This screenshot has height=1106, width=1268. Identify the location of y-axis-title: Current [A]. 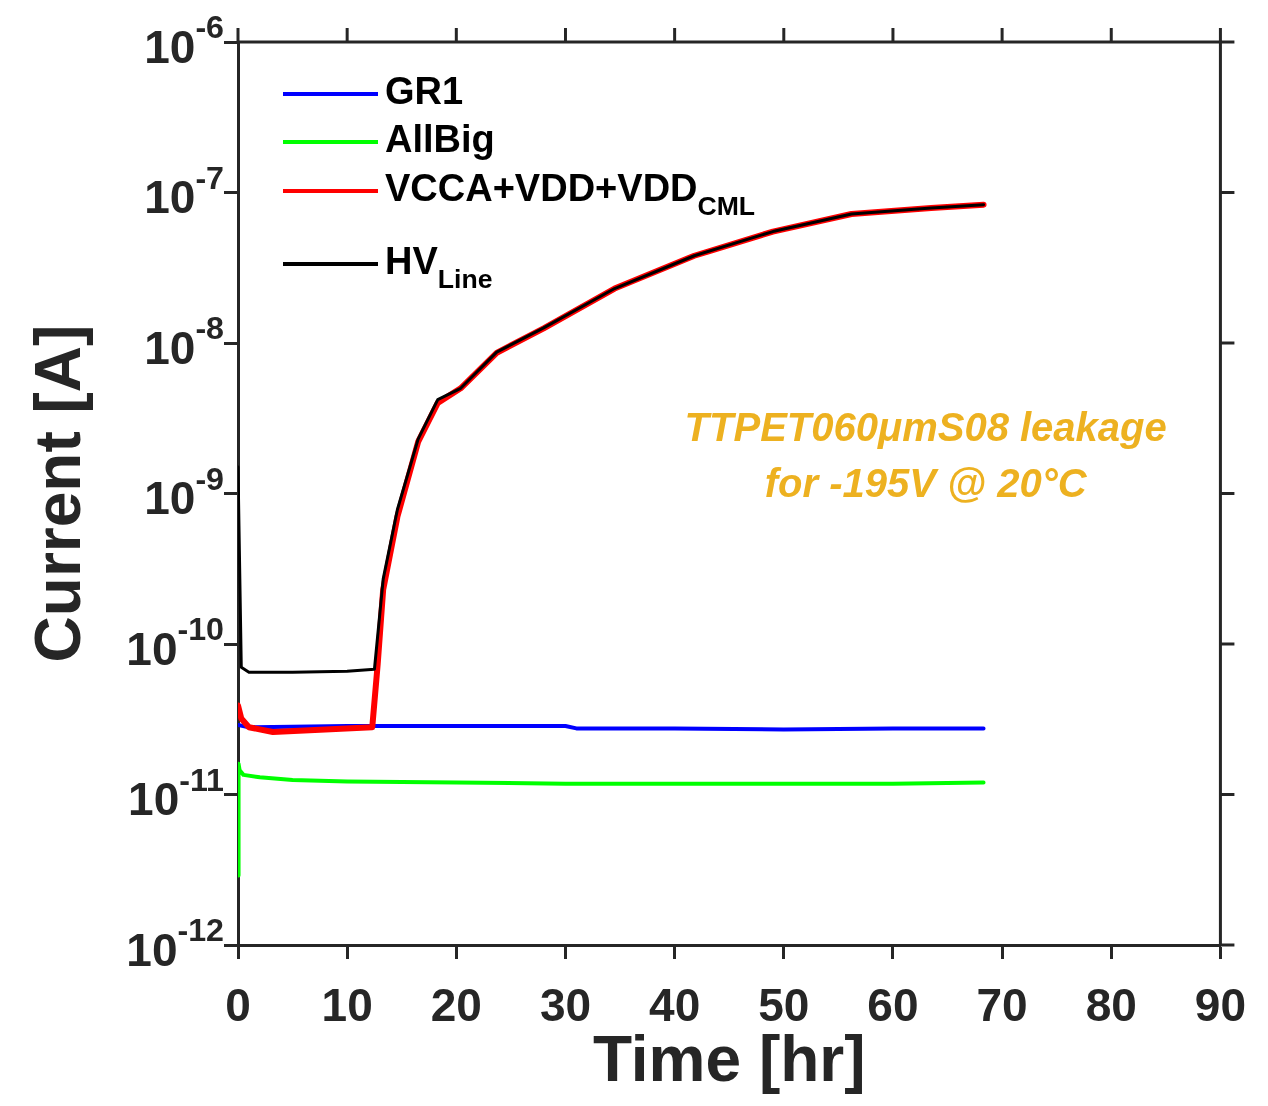
(58, 493).